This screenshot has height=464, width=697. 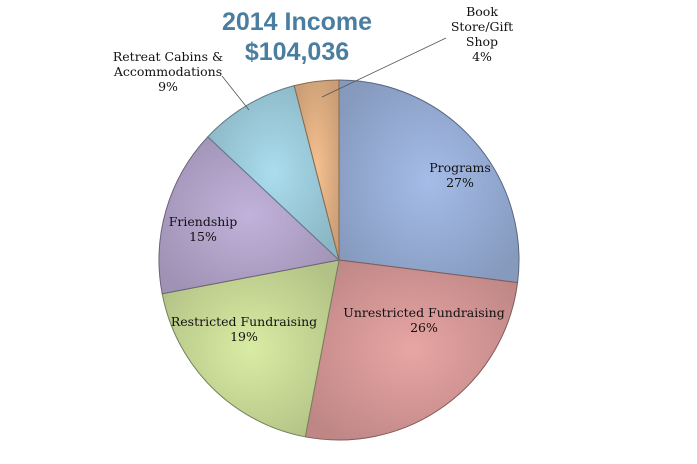 I want to click on slice-restricted-fundraising, so click(x=250, y=348).